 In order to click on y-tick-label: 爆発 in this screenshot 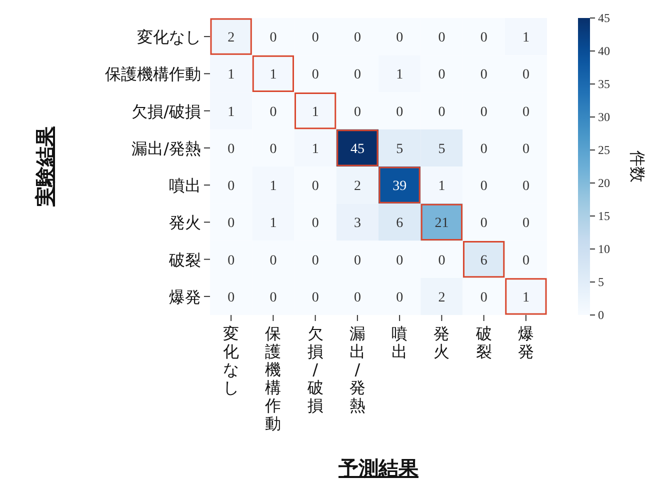, I will do `click(185, 296)`.